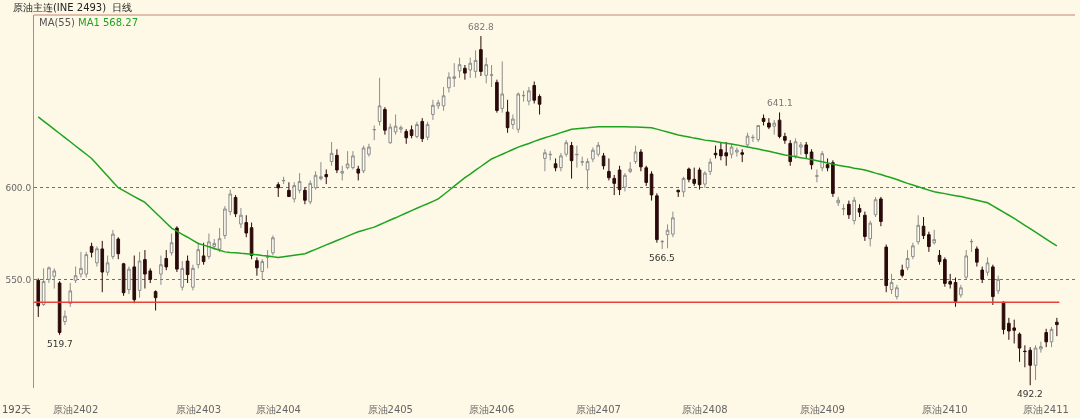  I want to click on x-tick-label: 原油2402, so click(75, 409).